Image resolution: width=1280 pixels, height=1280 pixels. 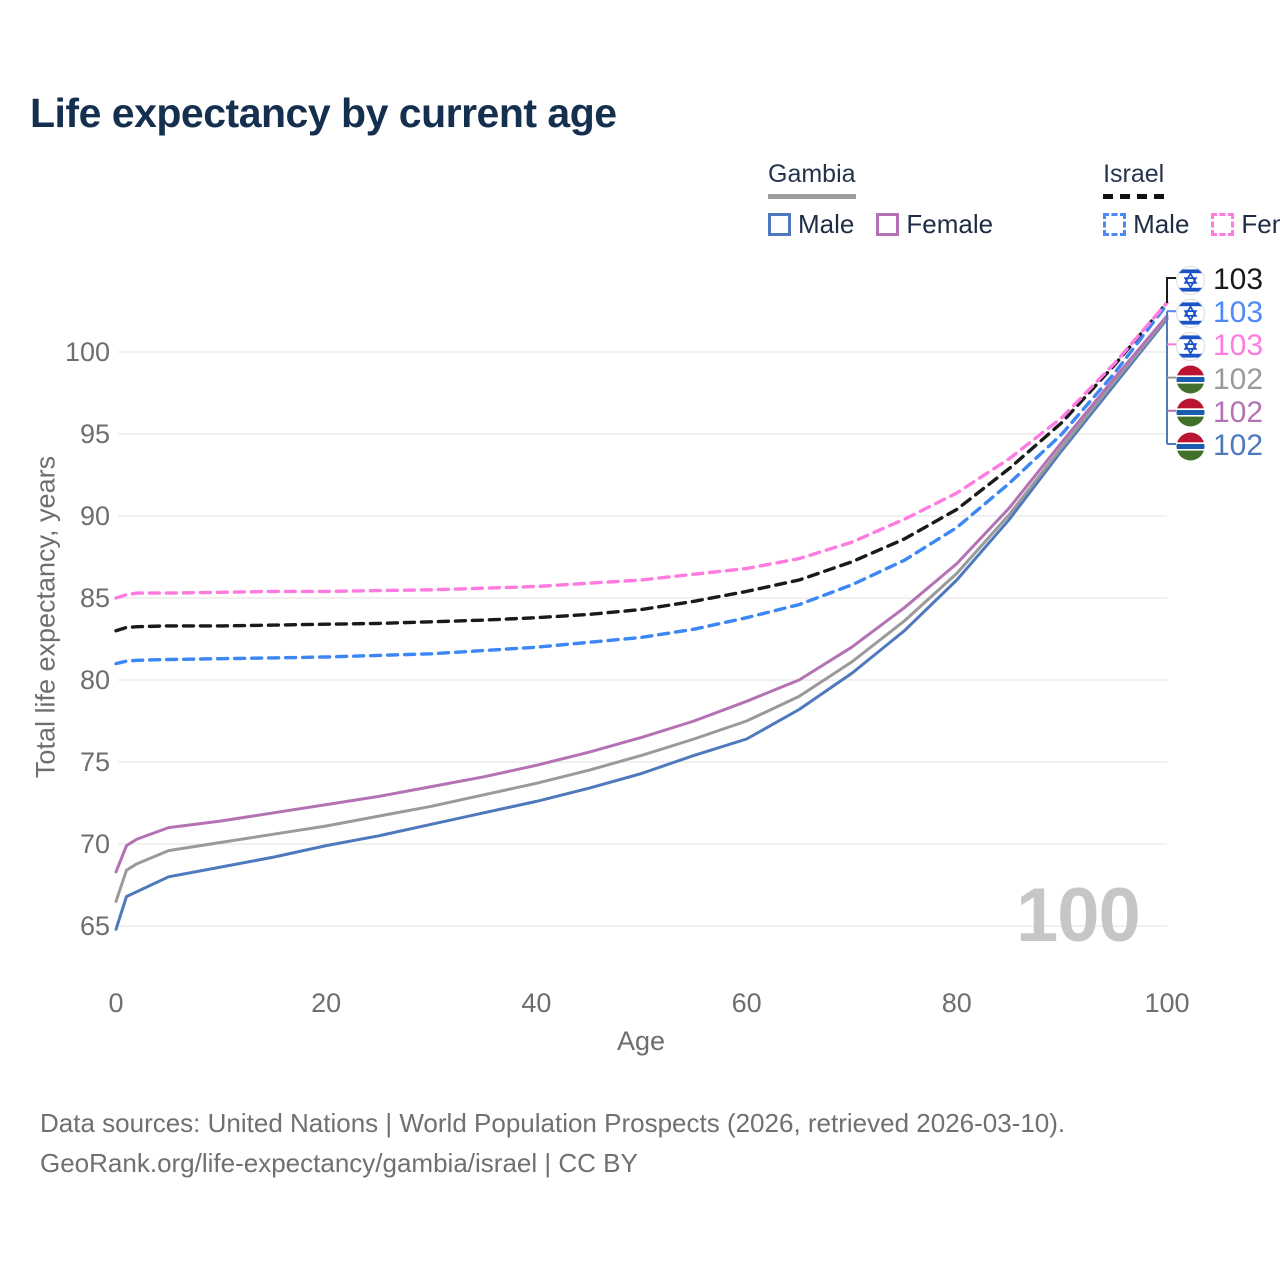 I want to click on legend-items-gambia: Male Female, so click(x=880, y=224).